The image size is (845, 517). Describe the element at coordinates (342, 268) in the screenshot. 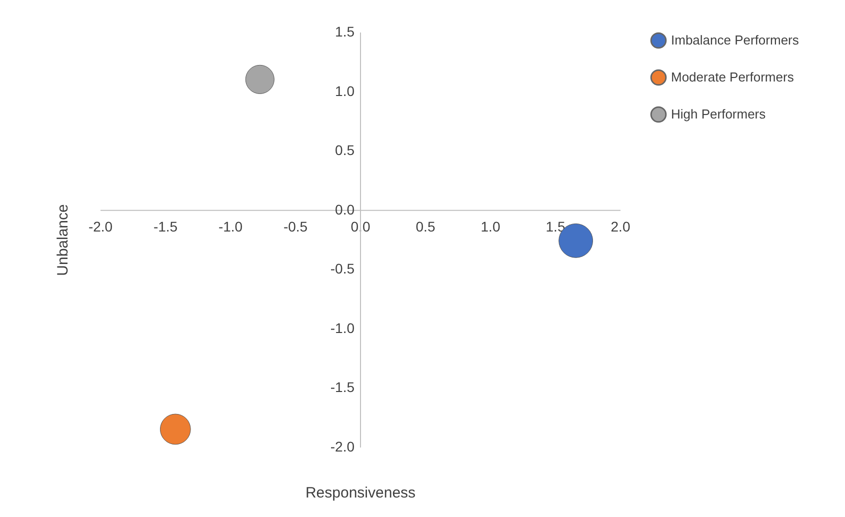

I see `y-tick-label: -0.5` at that location.